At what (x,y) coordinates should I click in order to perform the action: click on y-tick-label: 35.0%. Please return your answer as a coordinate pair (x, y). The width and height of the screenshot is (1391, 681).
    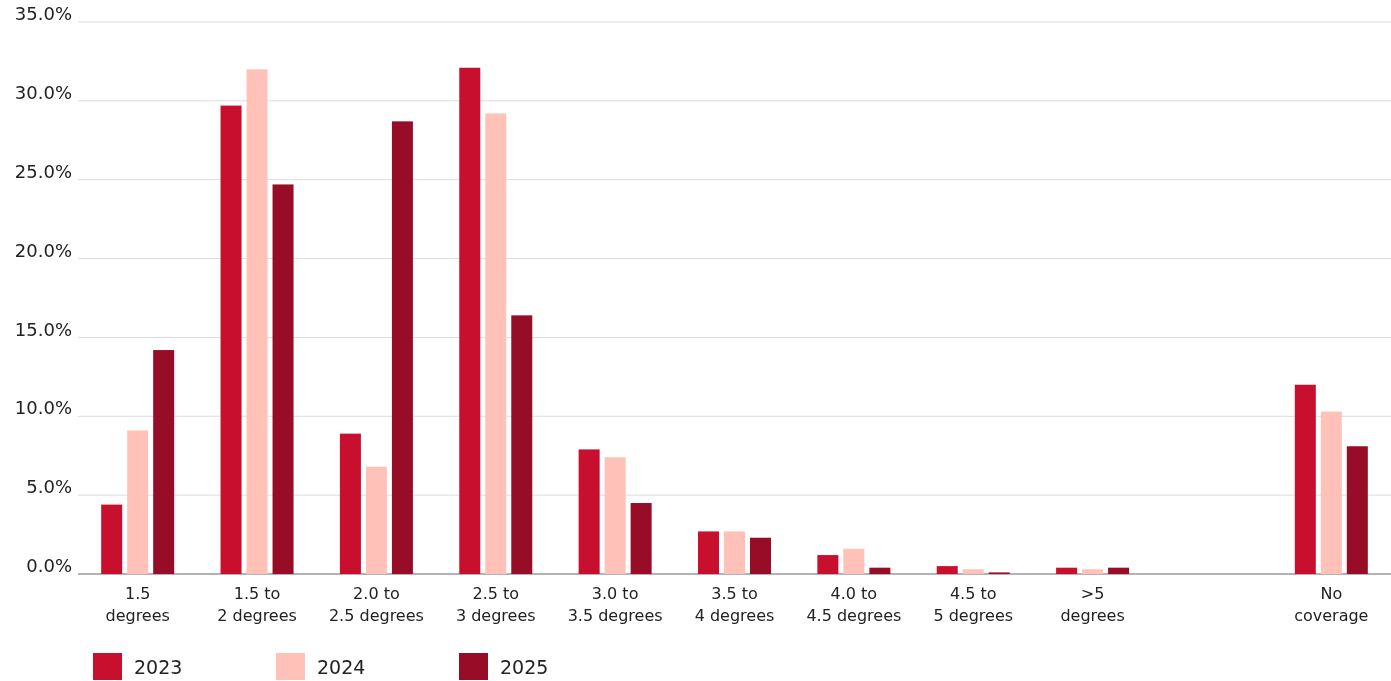
    Looking at the image, I should click on (43, 14).